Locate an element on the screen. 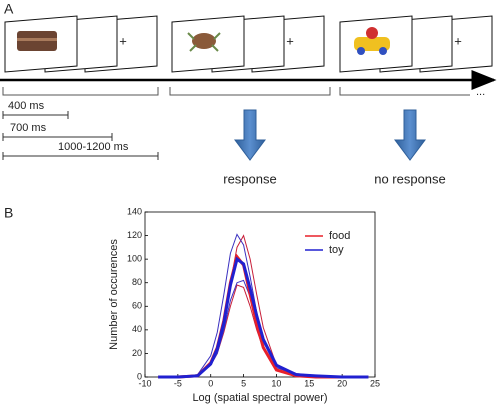 The height and width of the screenshot is (405, 500). duration-label: 700 ms is located at coordinates (28, 128).